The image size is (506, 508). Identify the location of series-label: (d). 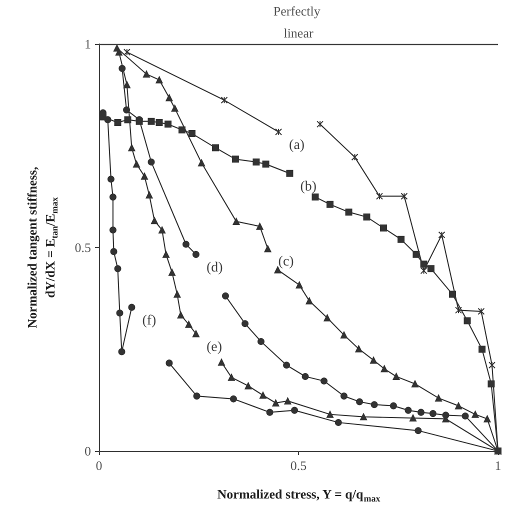
(215, 268).